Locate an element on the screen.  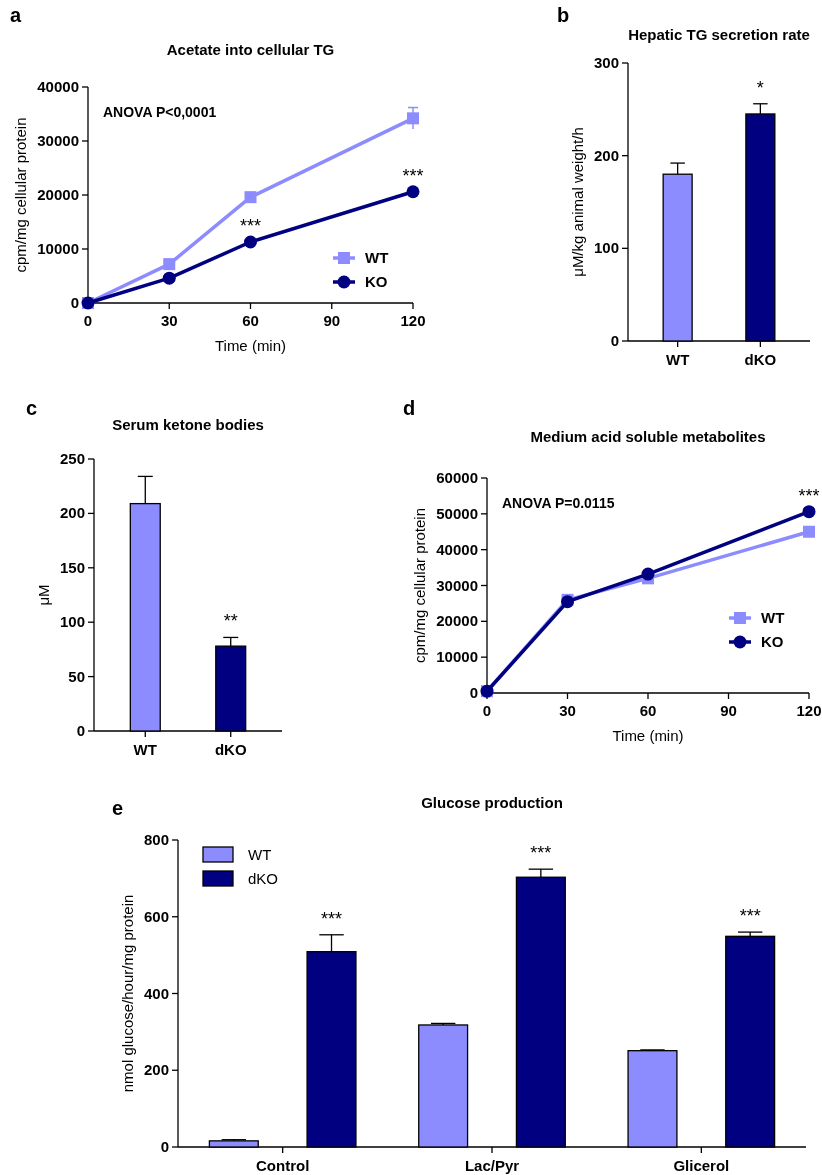
annotation: * is located at coordinates (760, 87).